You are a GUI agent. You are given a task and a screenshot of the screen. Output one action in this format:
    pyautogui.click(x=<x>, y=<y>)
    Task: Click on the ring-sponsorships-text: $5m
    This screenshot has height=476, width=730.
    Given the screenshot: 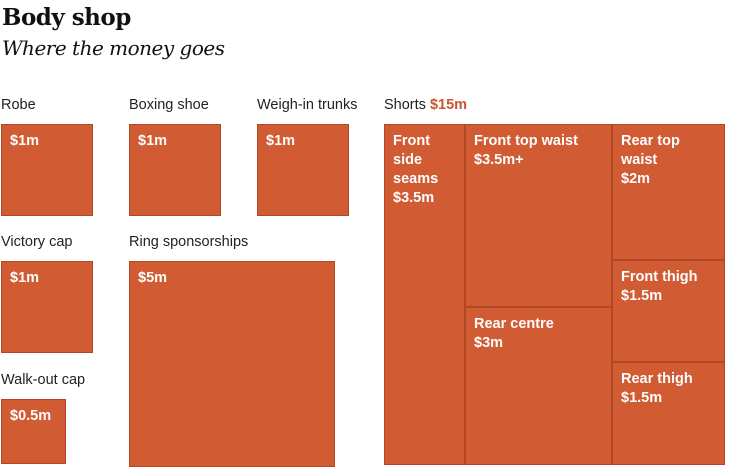 What is the action you would take?
    pyautogui.click(x=234, y=278)
    